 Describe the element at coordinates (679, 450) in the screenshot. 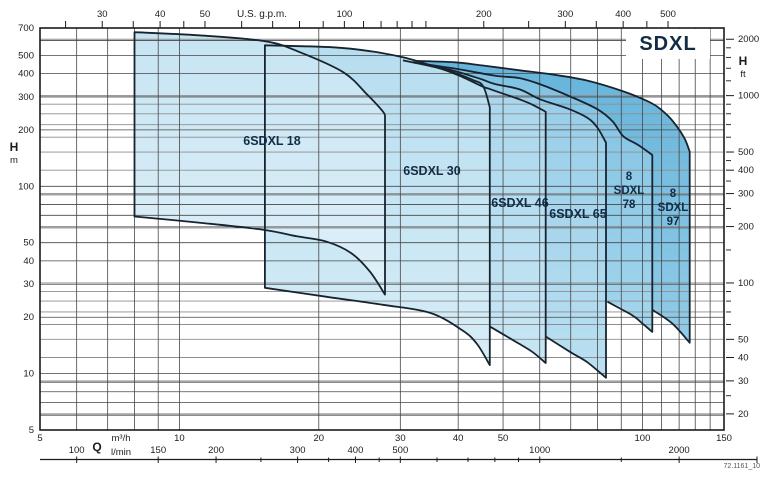

I see `lmin-tick-label: 2000` at that location.